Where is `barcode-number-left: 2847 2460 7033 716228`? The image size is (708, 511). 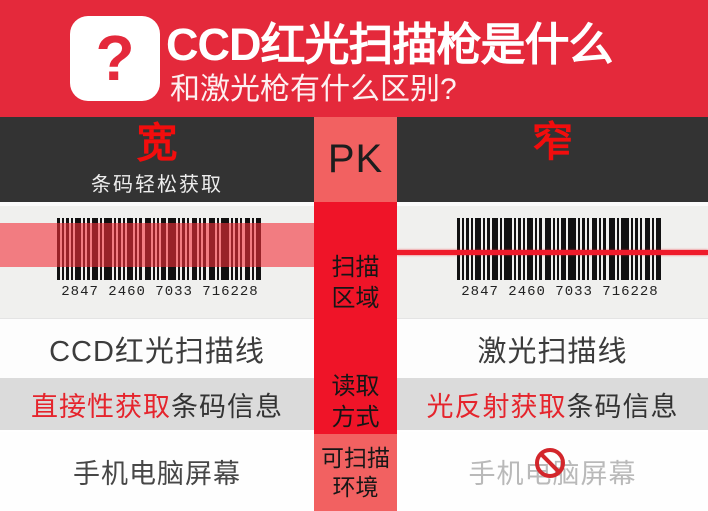
barcode-number-left: 2847 2460 7033 716228 is located at coordinates (160, 292).